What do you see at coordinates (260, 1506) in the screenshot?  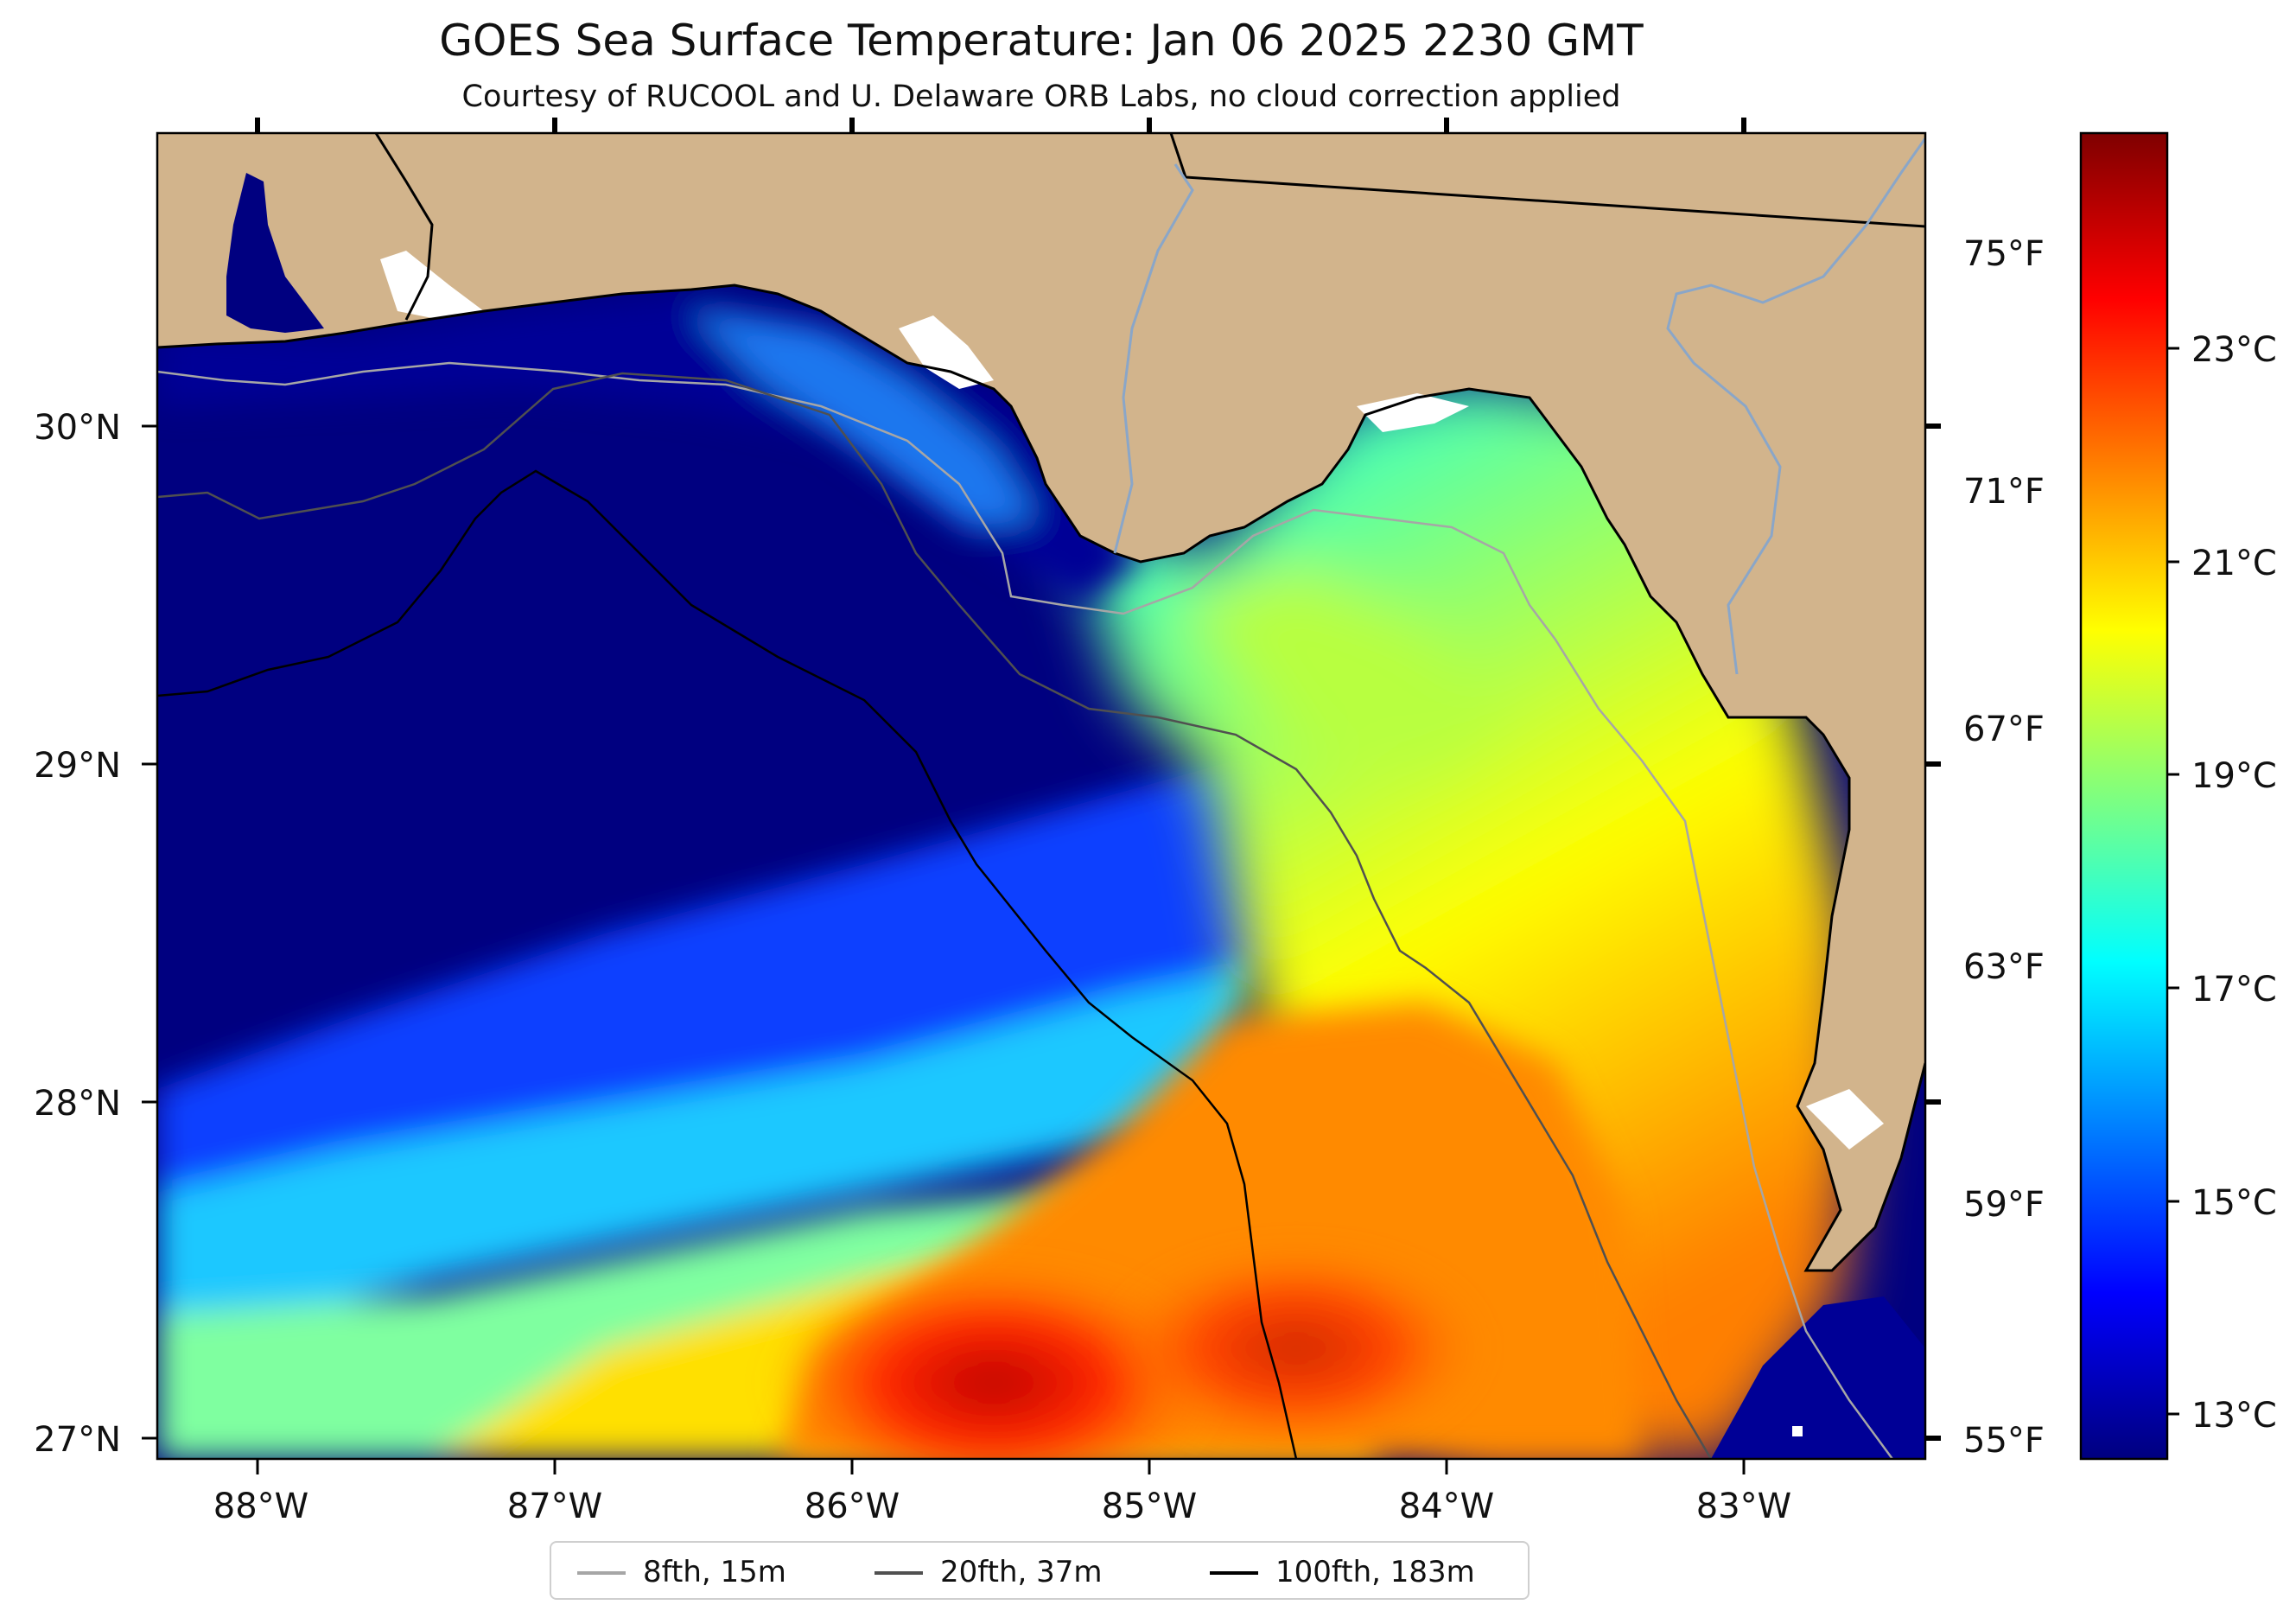 I see `lon-label-88: 88°W` at bounding box center [260, 1506].